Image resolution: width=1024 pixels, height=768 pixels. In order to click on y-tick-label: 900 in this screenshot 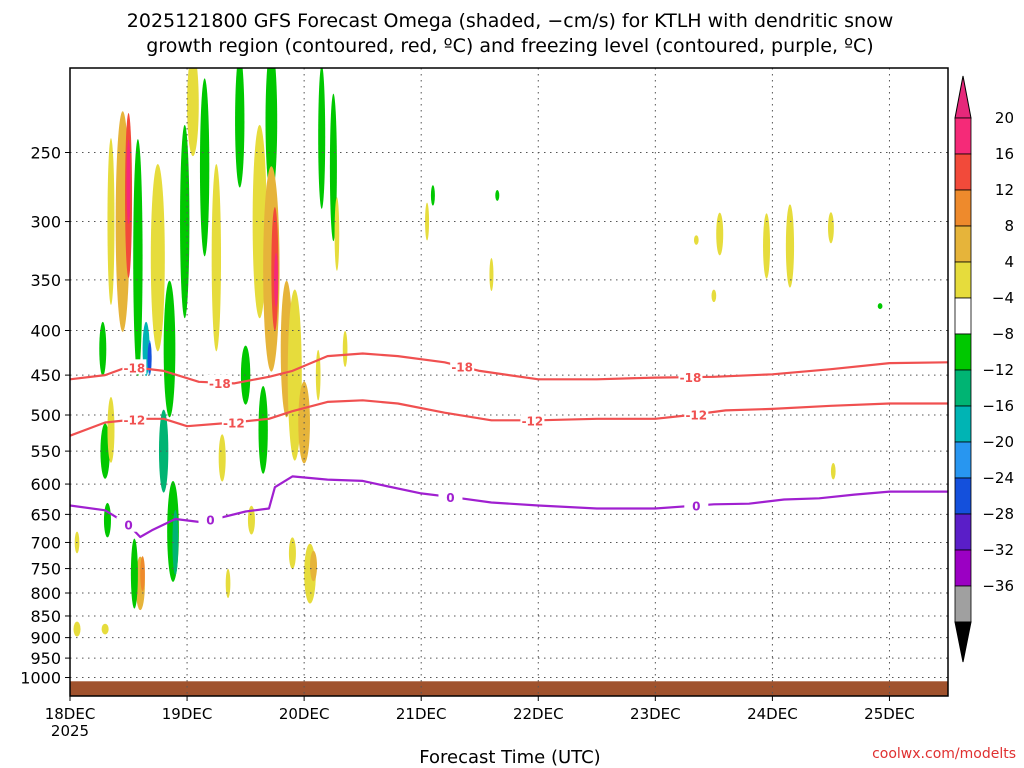, I will do `click(45, 638)`.